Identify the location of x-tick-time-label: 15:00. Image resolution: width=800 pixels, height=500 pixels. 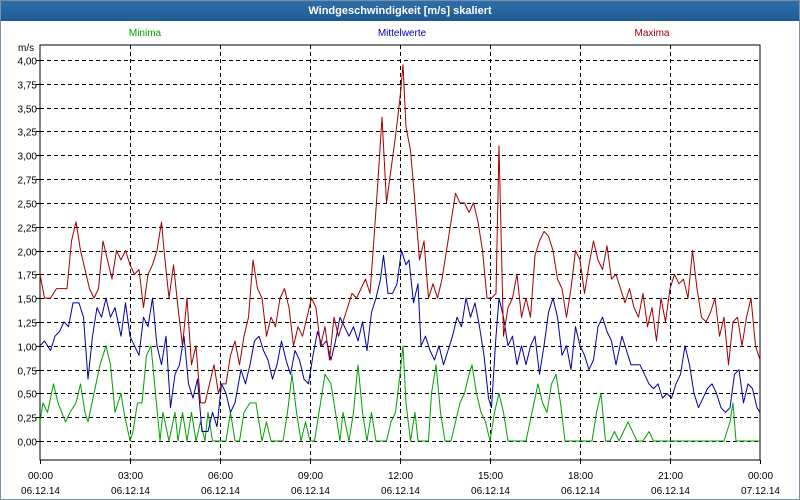
(490, 476).